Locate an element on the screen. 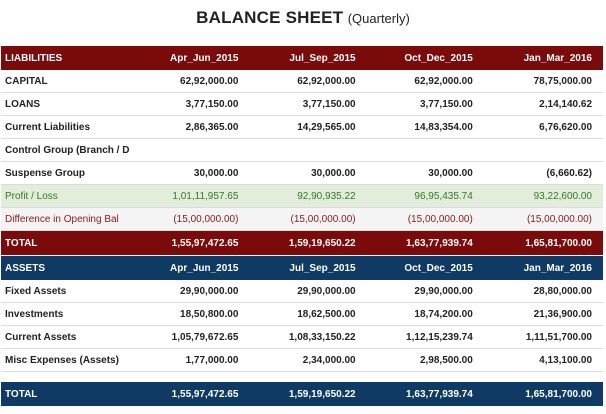 The image size is (606, 414). row-label: Fixed Assets is located at coordinates (68, 291).